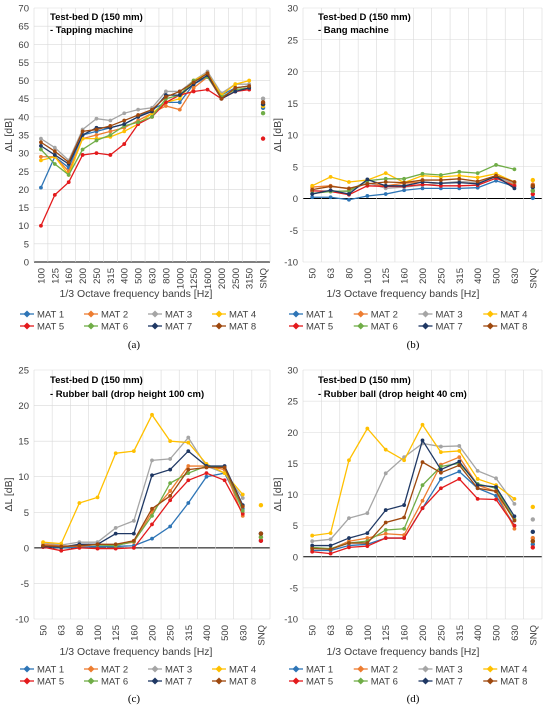 The width and height of the screenshot is (550, 706). Describe the element at coordinates (22, 620) in the screenshot. I see `y-tick-label: -10` at that location.